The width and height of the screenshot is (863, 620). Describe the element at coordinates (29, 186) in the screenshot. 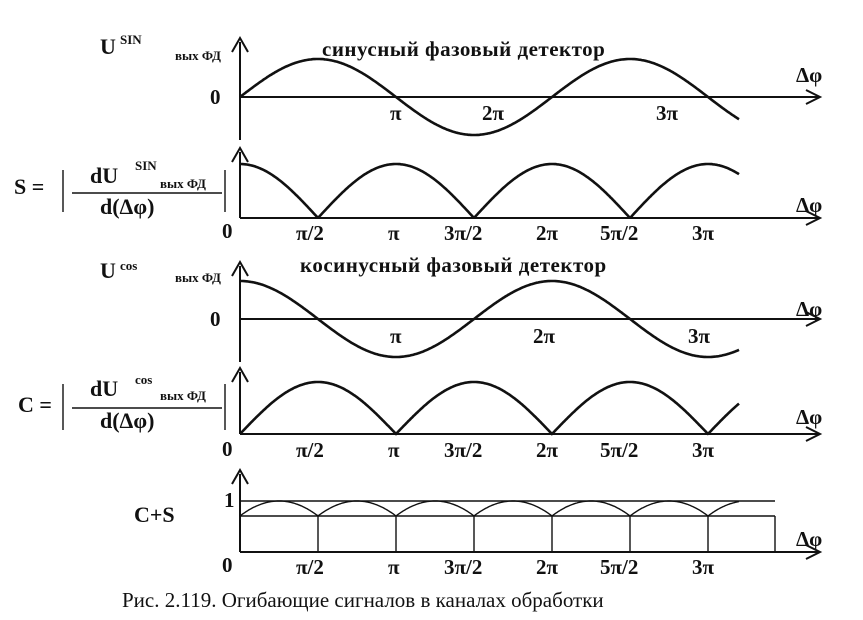

I see `s-lhs: S =` at that location.